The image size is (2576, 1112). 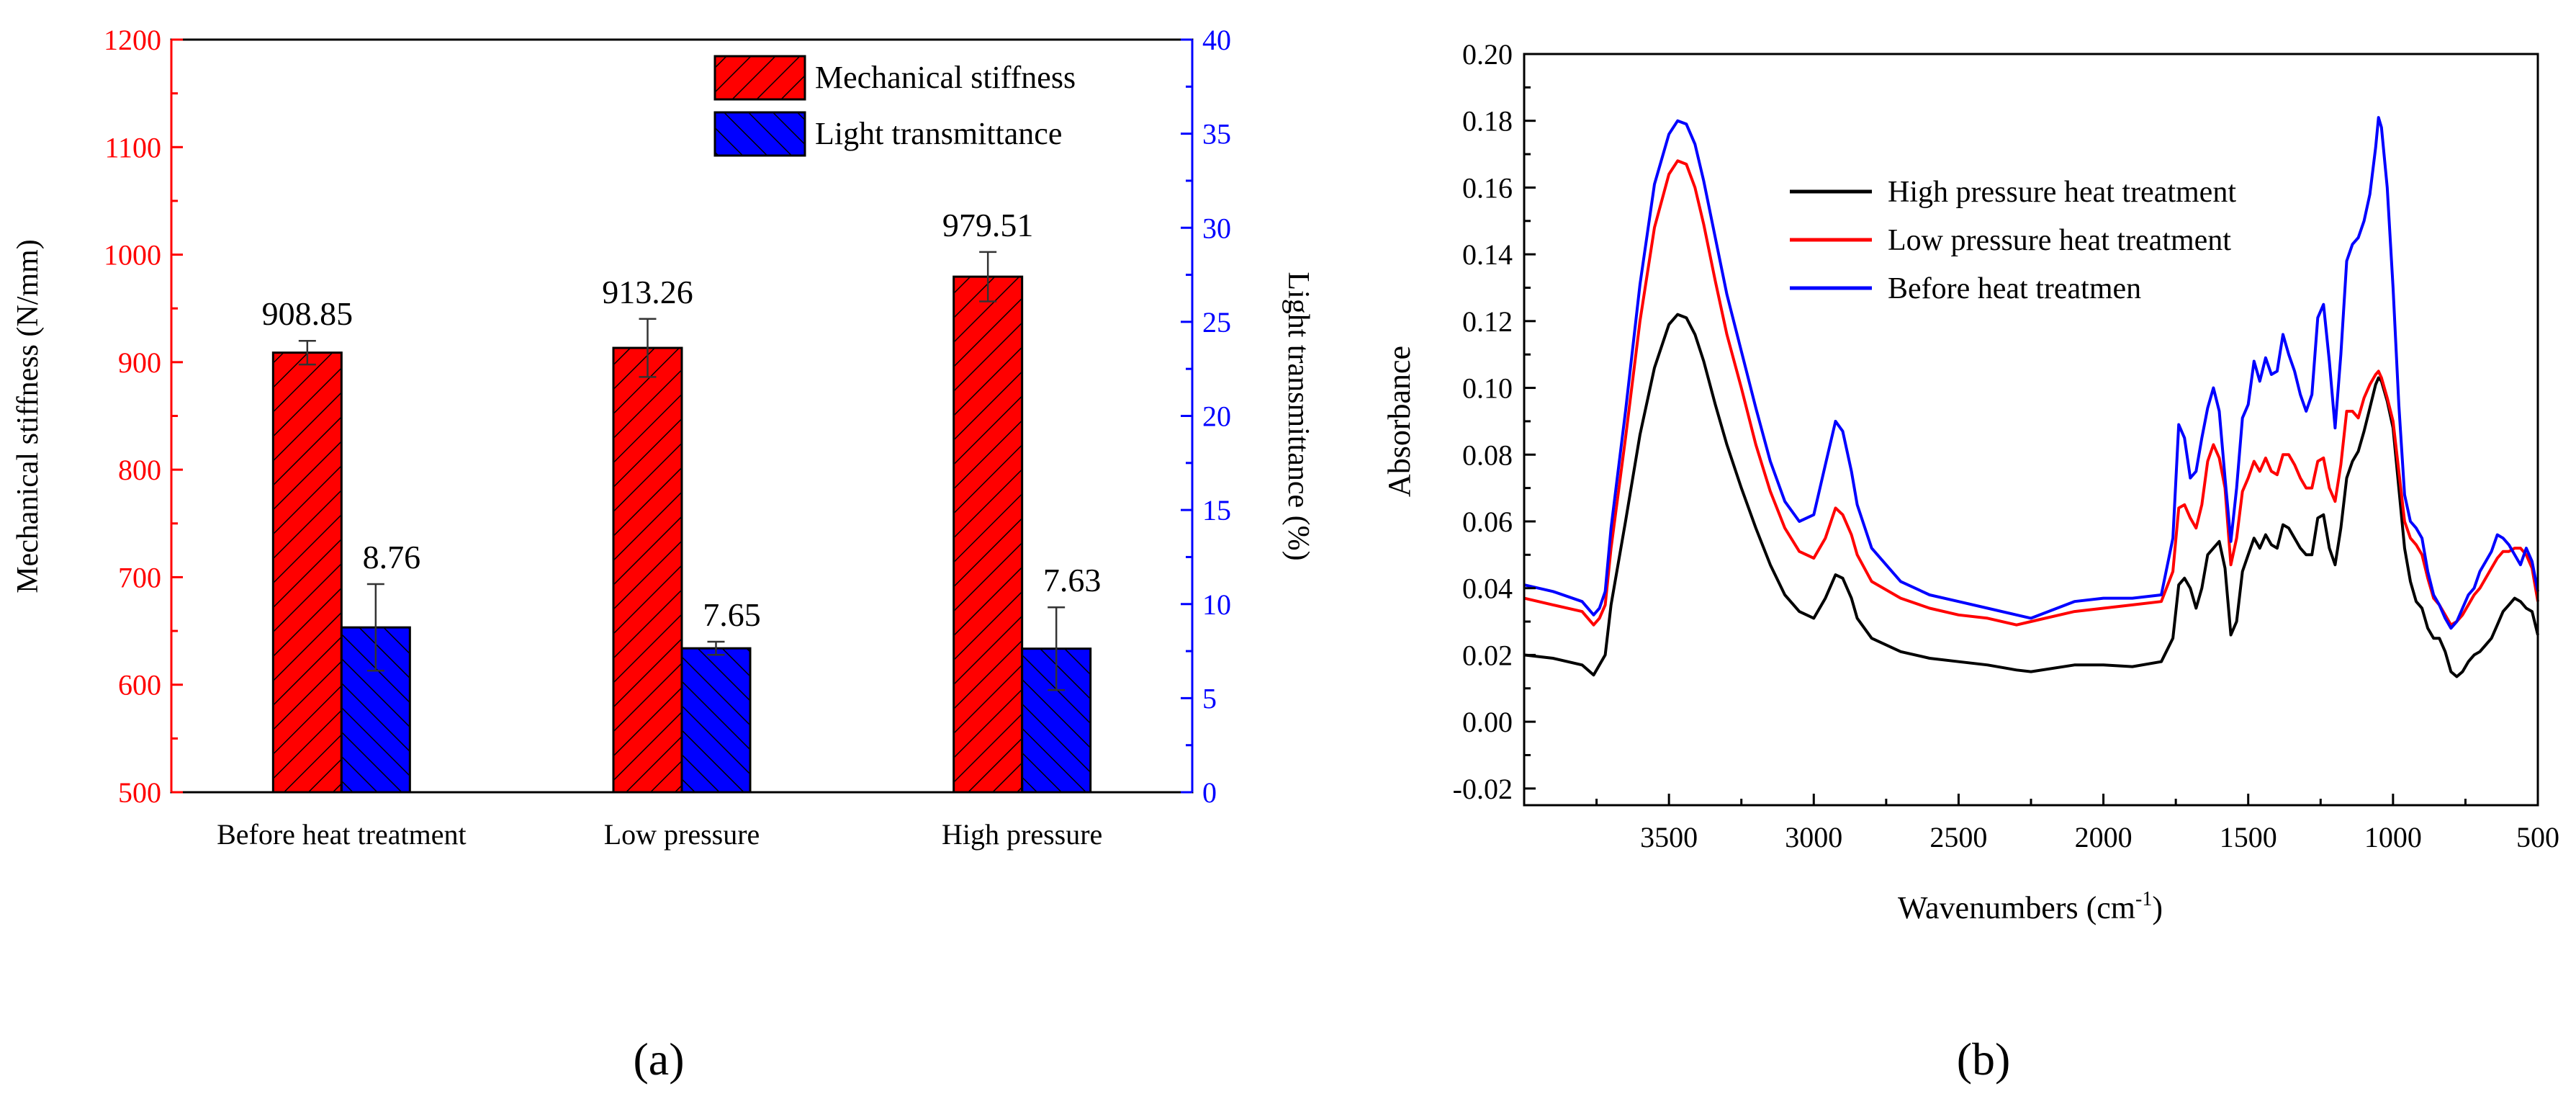 What do you see at coordinates (732, 614) in the screenshot?
I see `data-label-light-transmittance: 7.65` at bounding box center [732, 614].